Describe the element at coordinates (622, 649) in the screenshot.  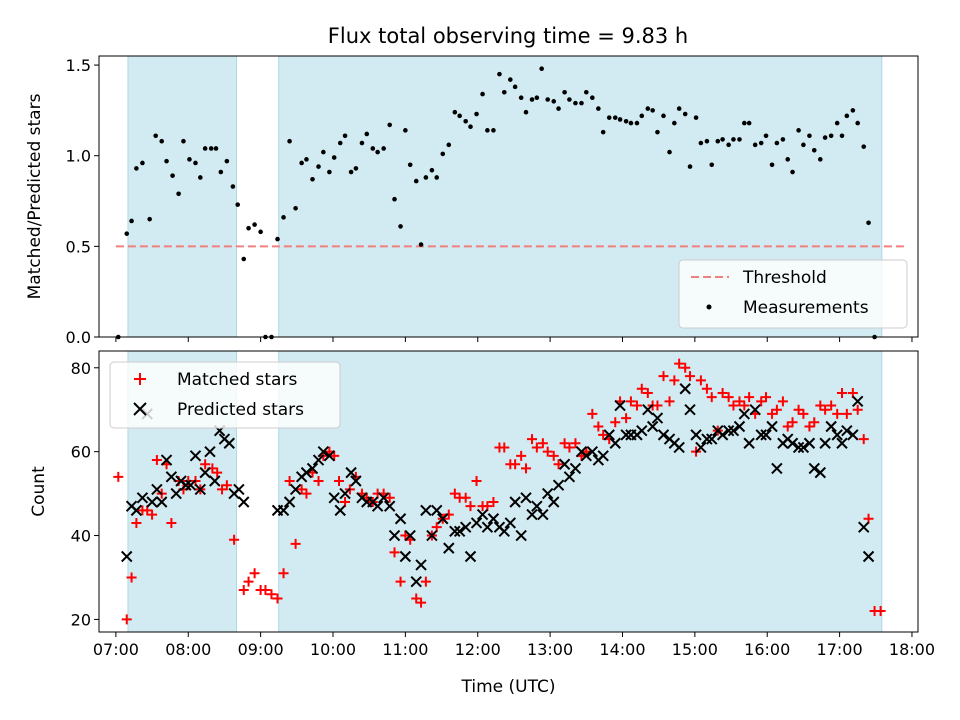
I see `x-tick-label: 14:00` at that location.